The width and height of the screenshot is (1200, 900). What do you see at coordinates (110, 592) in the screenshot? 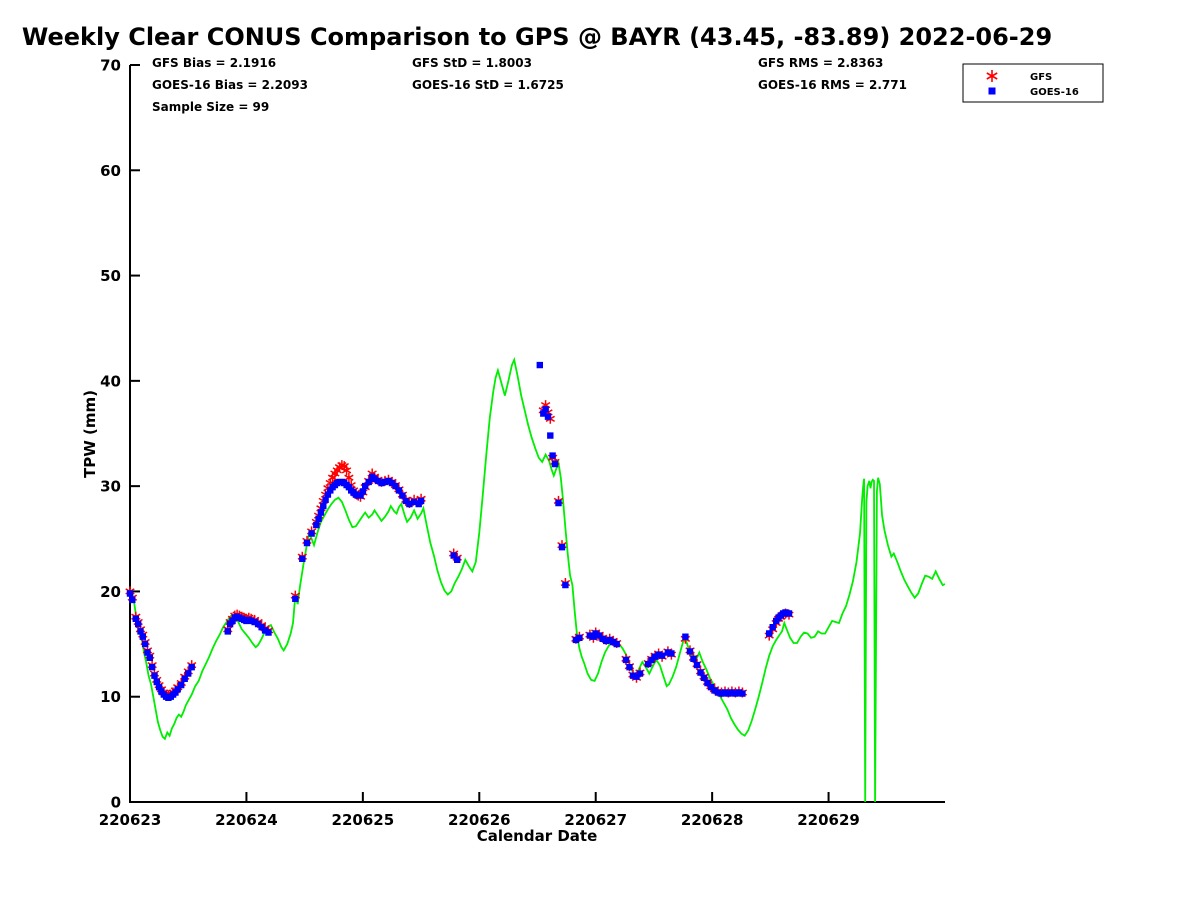
I see `y-tick-label: 20` at bounding box center [110, 592].